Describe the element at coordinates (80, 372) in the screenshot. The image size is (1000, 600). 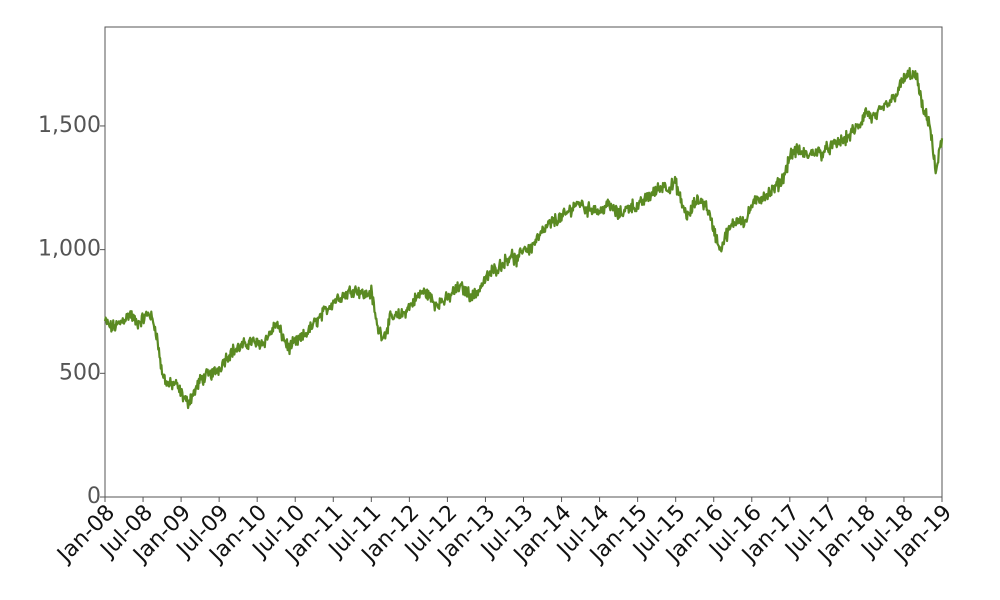
I see `y-tick-label: 500` at that location.